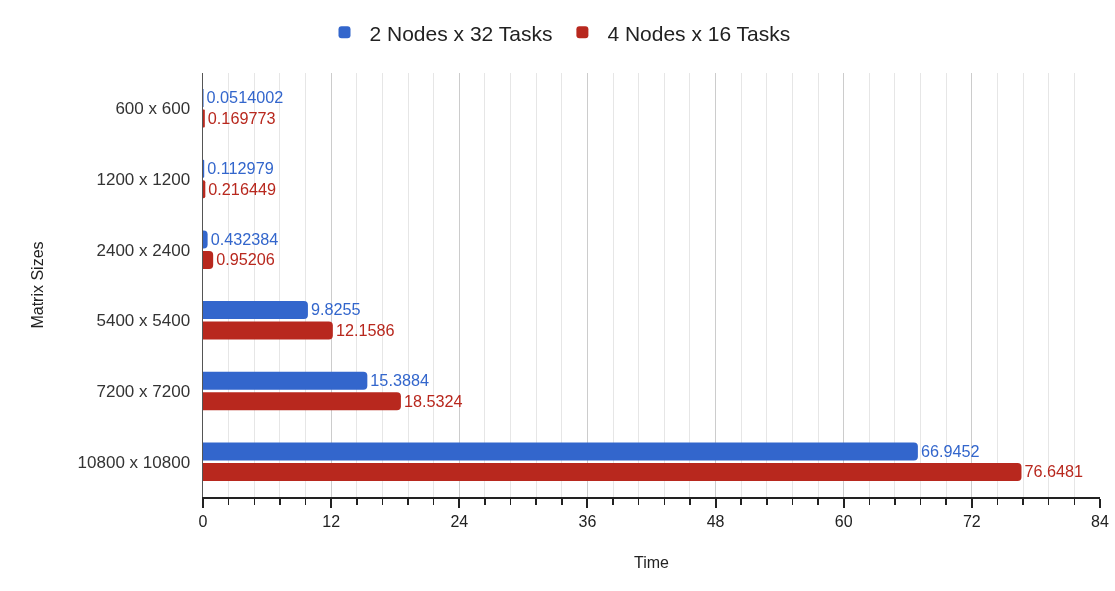 The image size is (1115, 591). Describe the element at coordinates (433, 400) in the screenshot. I see `data-label: 18.5324` at that location.